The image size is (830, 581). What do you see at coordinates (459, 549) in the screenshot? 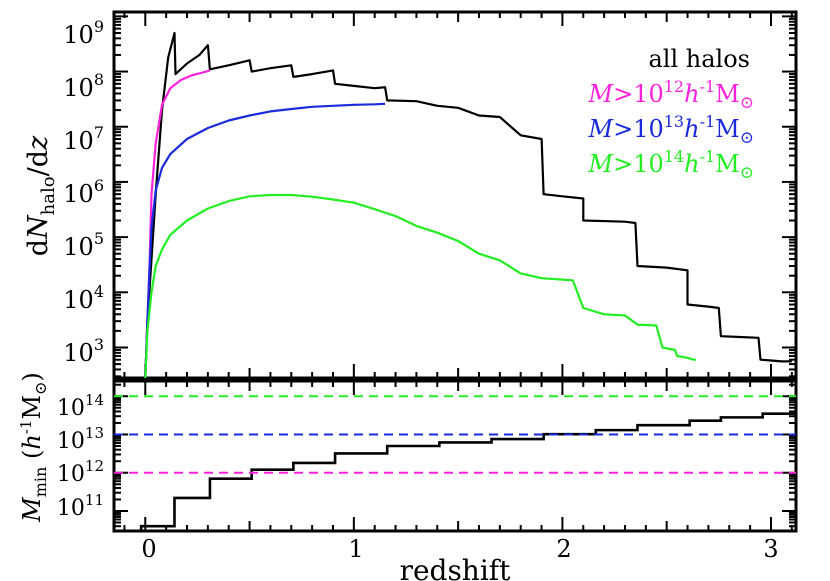
I see `x-tick-labels: 0 1 2 3` at bounding box center [459, 549].